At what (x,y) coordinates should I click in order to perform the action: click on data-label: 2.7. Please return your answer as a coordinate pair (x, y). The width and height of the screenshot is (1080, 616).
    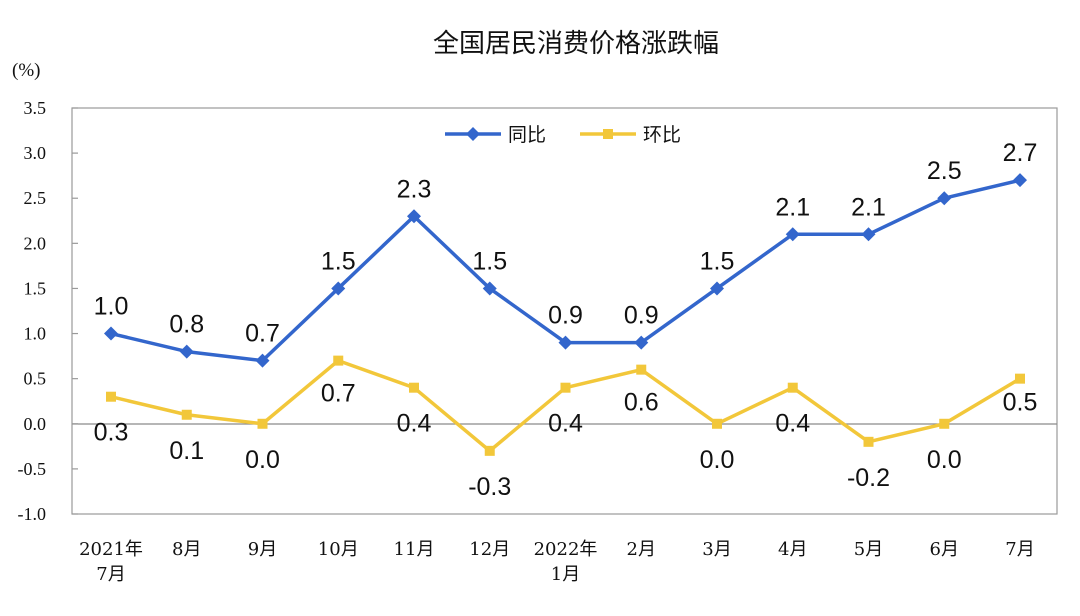
    Looking at the image, I should click on (1020, 153).